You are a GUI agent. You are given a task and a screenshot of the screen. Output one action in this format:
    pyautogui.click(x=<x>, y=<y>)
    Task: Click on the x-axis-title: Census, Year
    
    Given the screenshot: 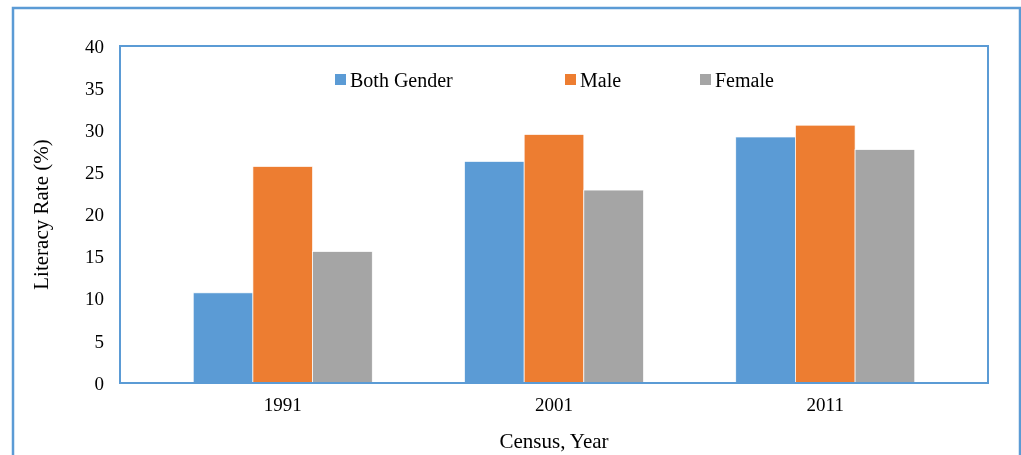 What is the action you would take?
    pyautogui.click(x=554, y=441)
    